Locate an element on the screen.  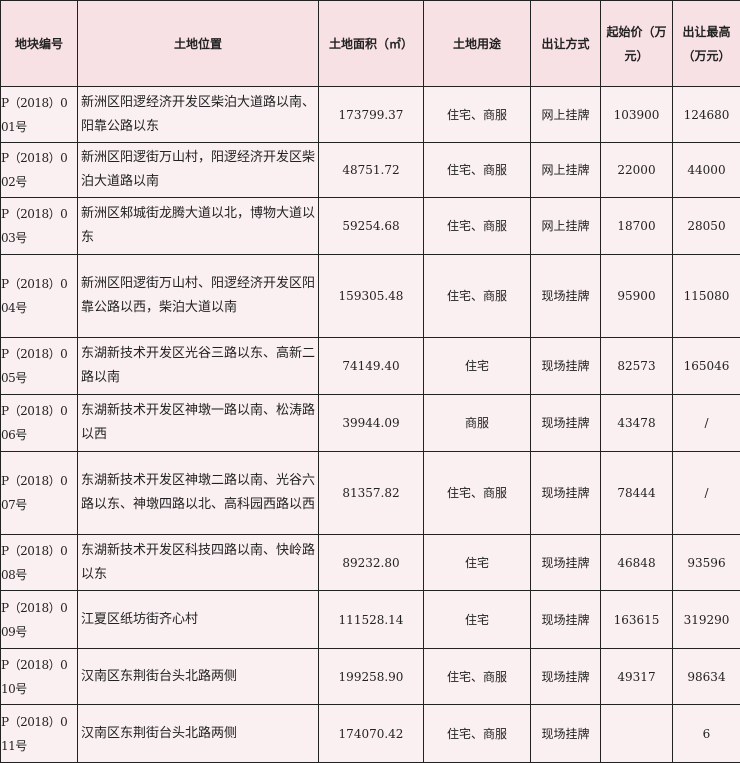
header-cell: 土地面积（㎡） is located at coordinates (371, 43).